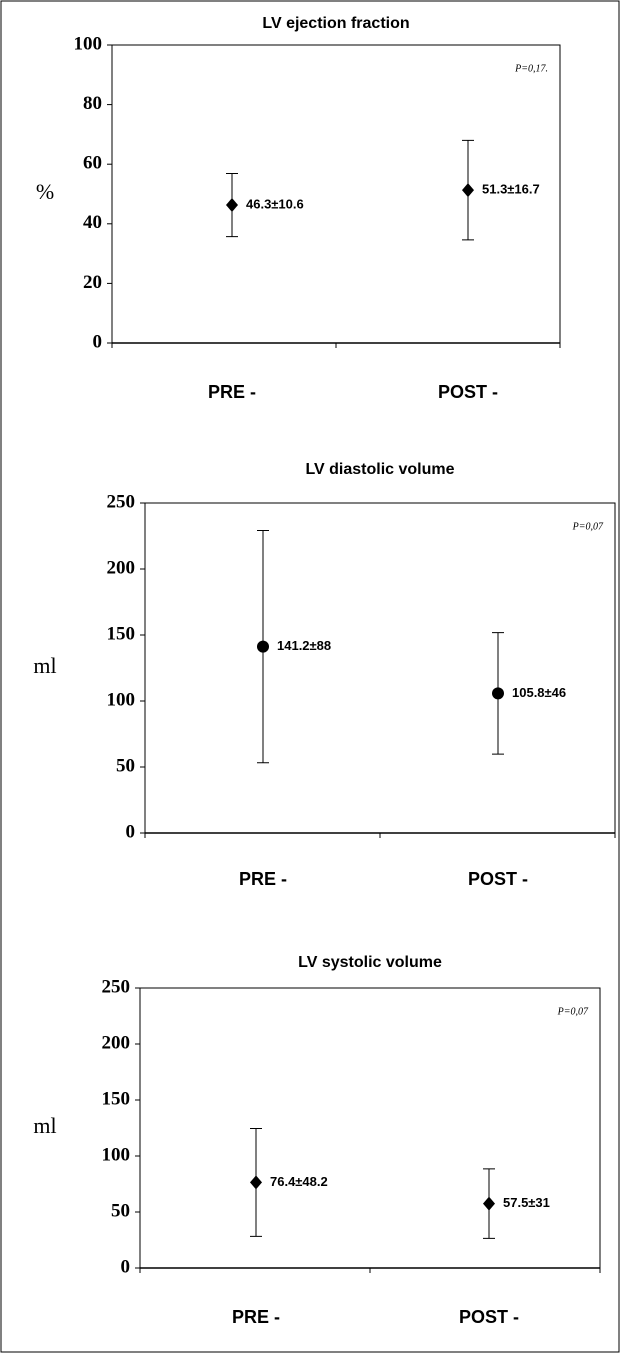  What do you see at coordinates (92, 163) in the screenshot?
I see `y-tick-label: 60` at bounding box center [92, 163].